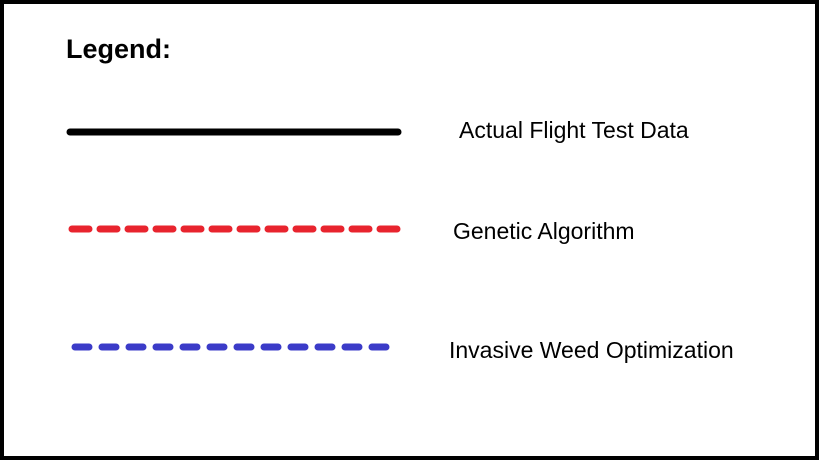 This screenshot has width=819, height=460. I want to click on legend-label-actual-flight-test-data: Actual Flight Test Data, so click(574, 130).